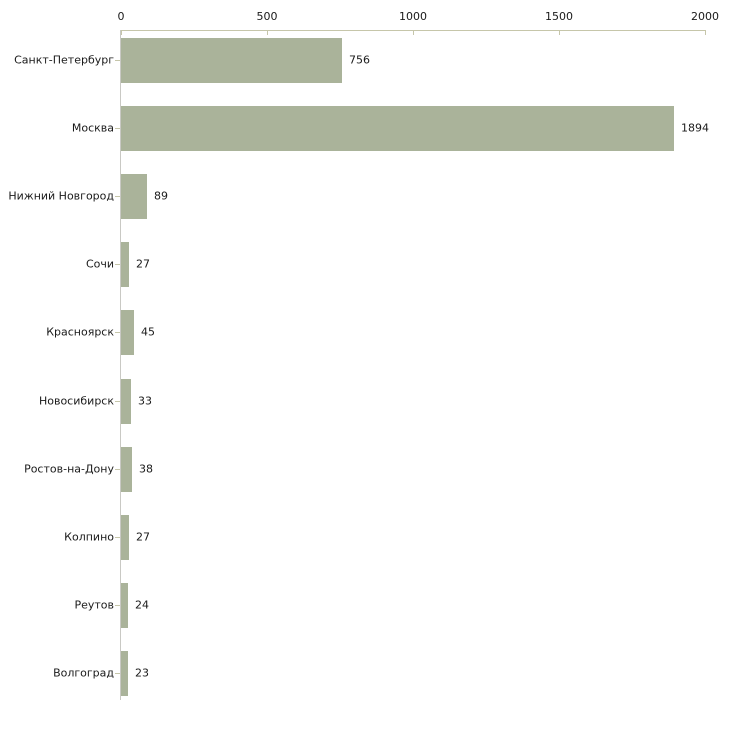 Image resolution: width=730 pixels, height=730 pixels. Describe the element at coordinates (695, 128) in the screenshot. I see `value-label: 1894` at that location.